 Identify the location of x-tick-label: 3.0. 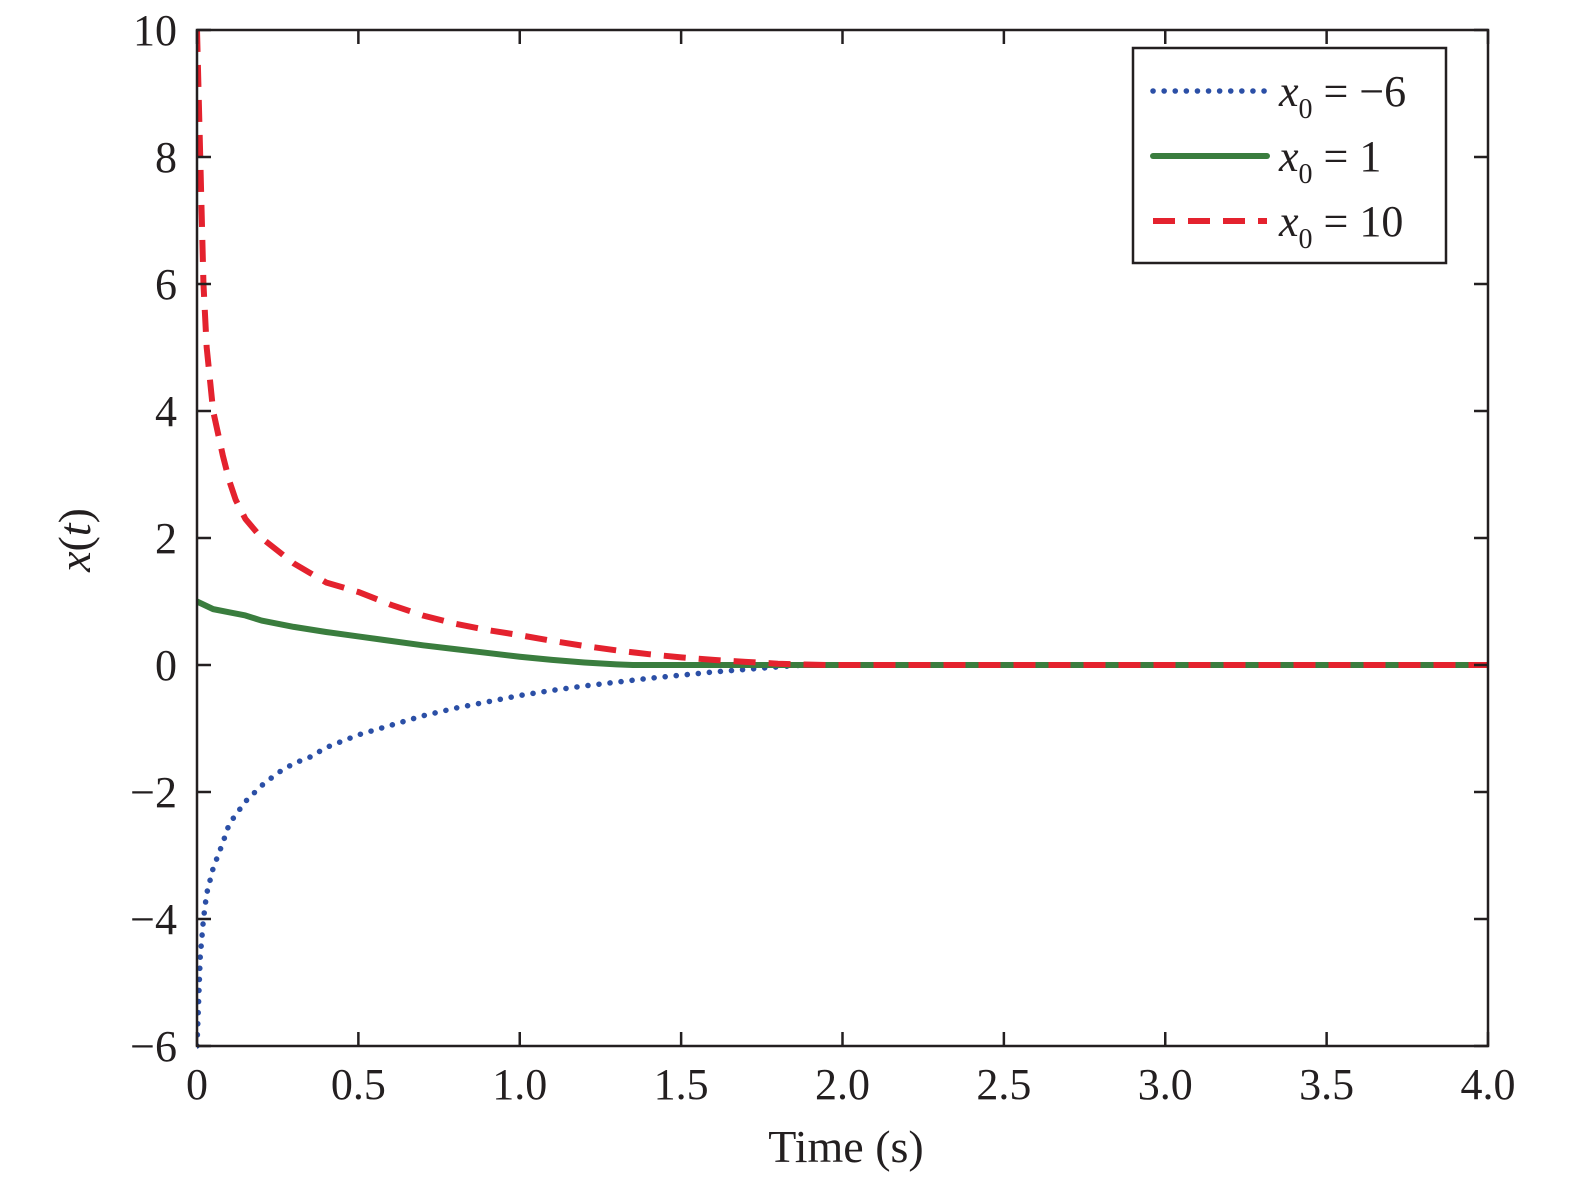
(1165, 1084).